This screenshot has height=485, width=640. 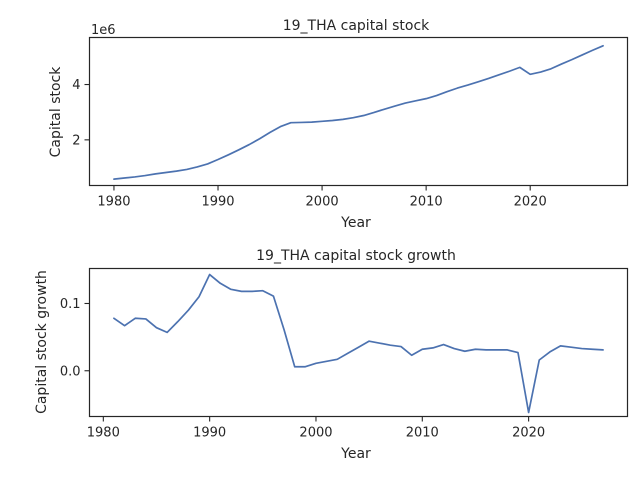 What do you see at coordinates (103, 30) in the screenshot?
I see `y-offset-text: 1e6` at bounding box center [103, 30].